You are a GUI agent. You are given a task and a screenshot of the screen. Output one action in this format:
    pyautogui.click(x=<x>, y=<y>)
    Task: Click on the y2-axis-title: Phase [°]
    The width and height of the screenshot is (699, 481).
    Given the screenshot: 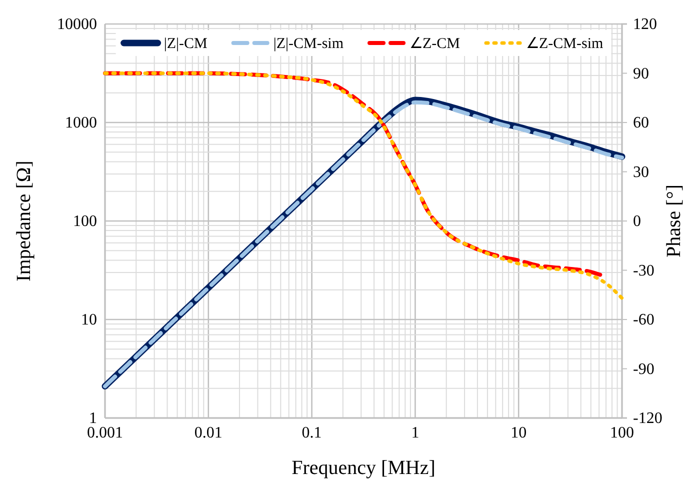 What is the action you would take?
    pyautogui.click(x=674, y=221)
    